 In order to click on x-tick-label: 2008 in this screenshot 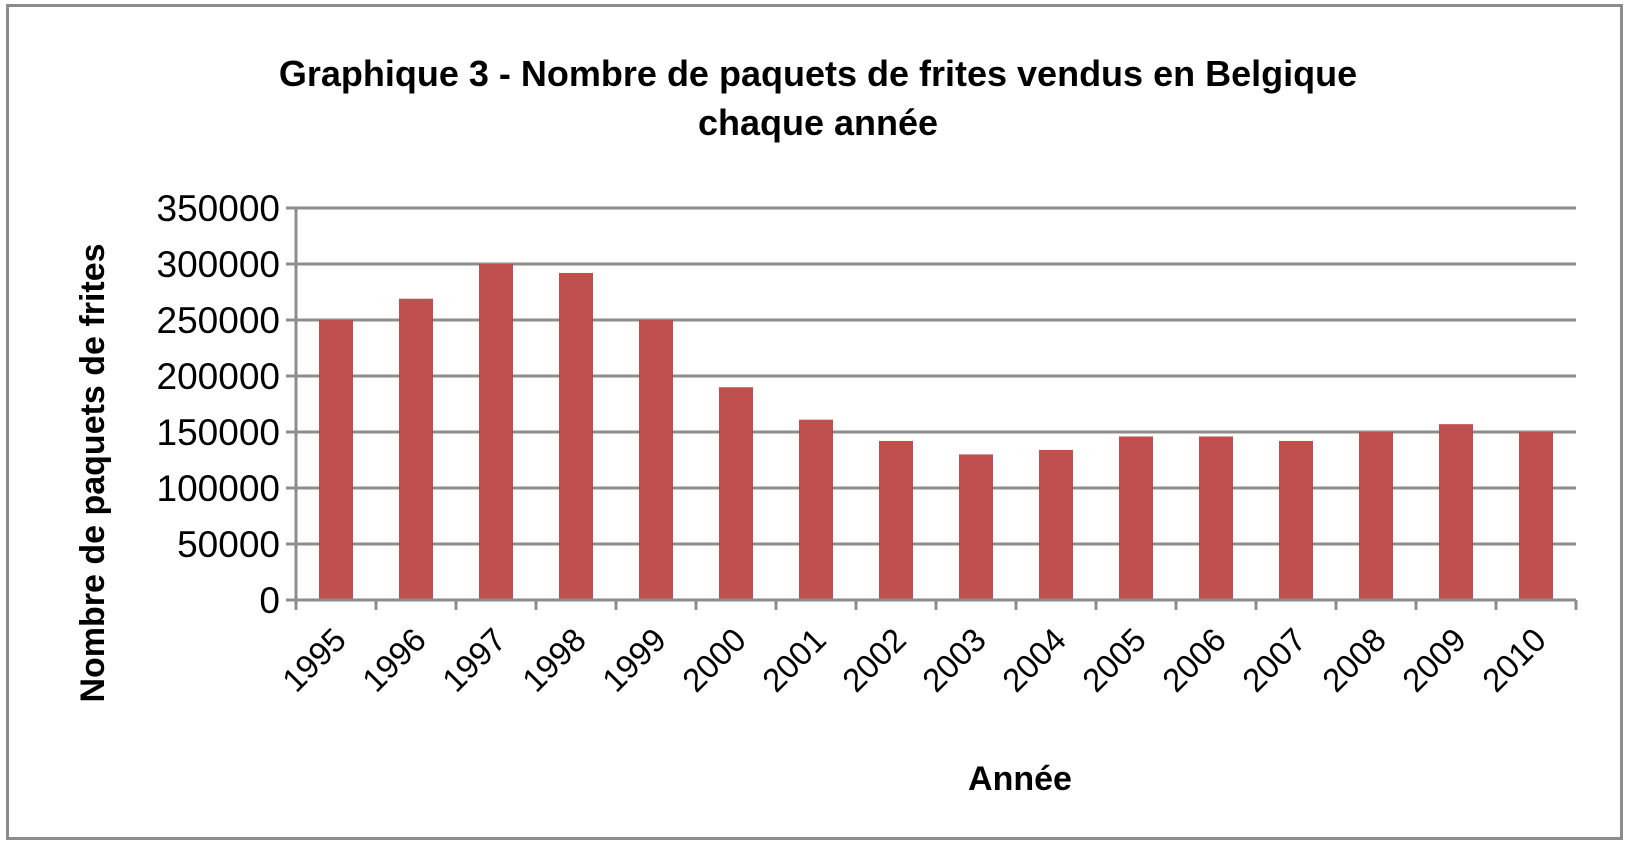, I will do `click(1354, 660)`.